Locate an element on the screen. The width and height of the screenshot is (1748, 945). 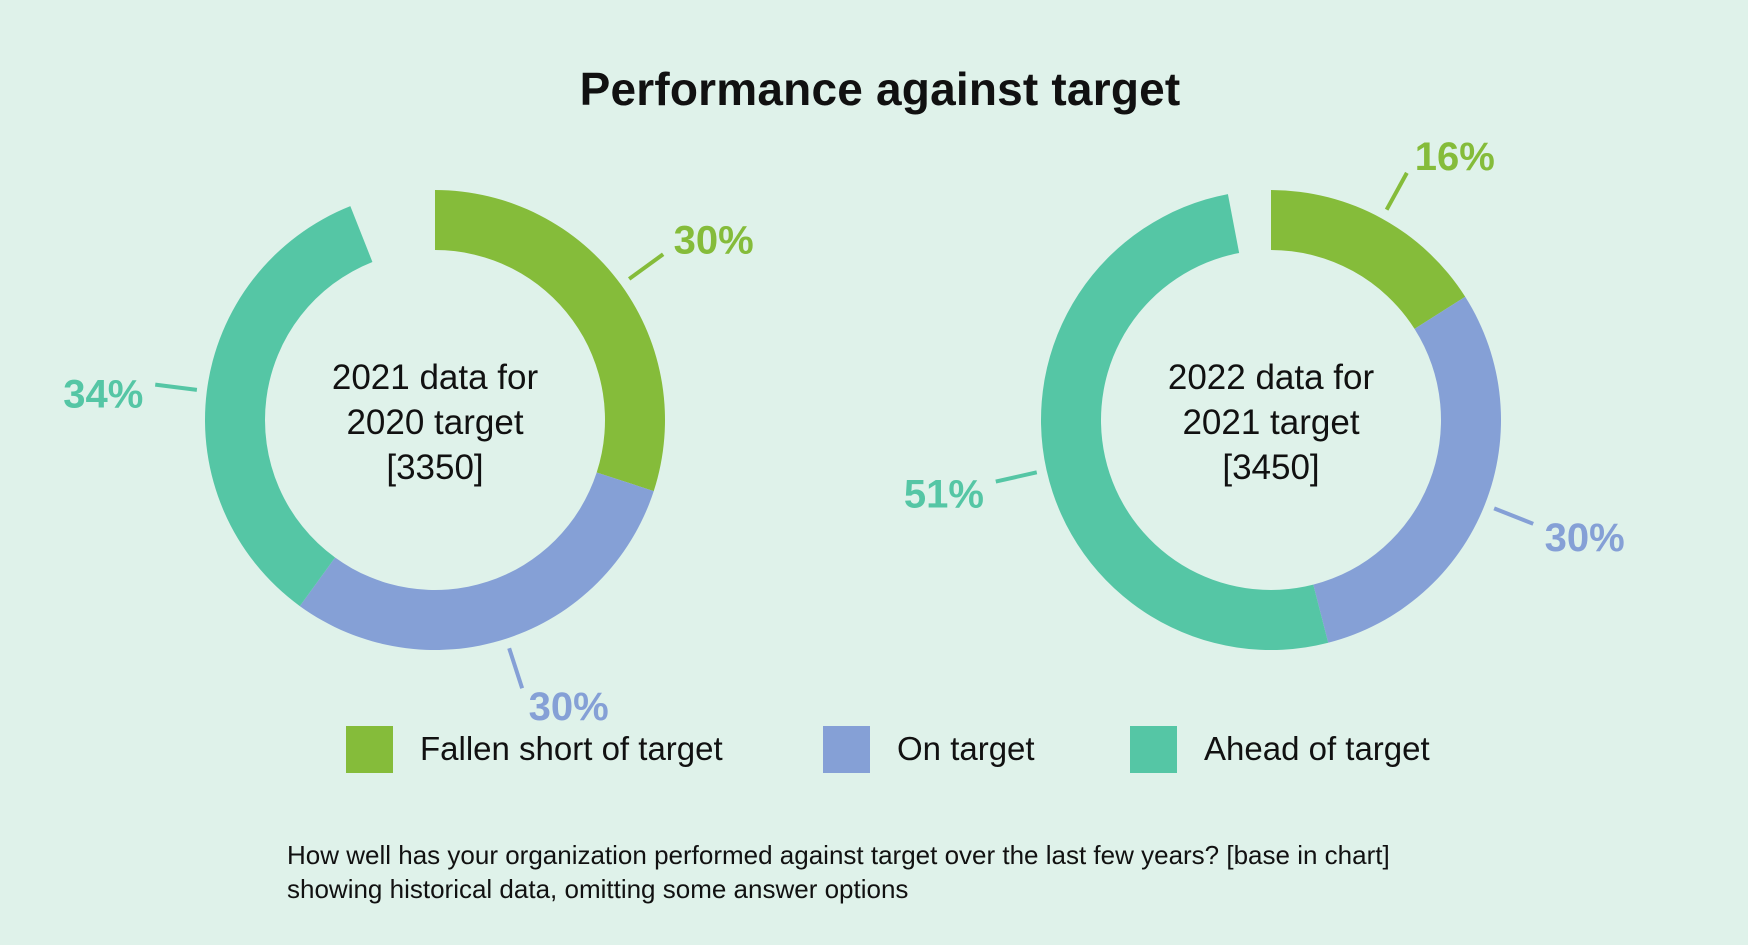
legend-swatch-fallen-short is located at coordinates (369, 749).